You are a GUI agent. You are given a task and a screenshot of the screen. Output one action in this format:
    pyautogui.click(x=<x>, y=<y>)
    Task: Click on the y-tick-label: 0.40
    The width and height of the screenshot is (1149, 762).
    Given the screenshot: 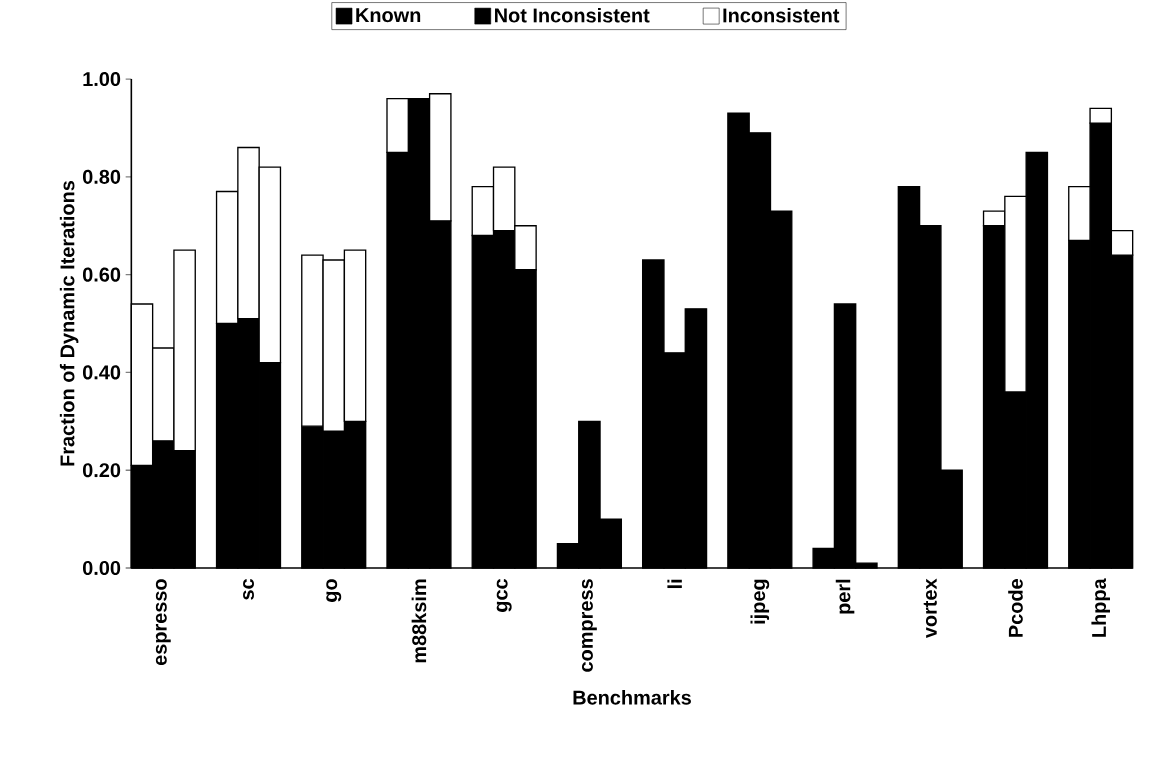 What is the action you would take?
    pyautogui.click(x=101, y=372)
    